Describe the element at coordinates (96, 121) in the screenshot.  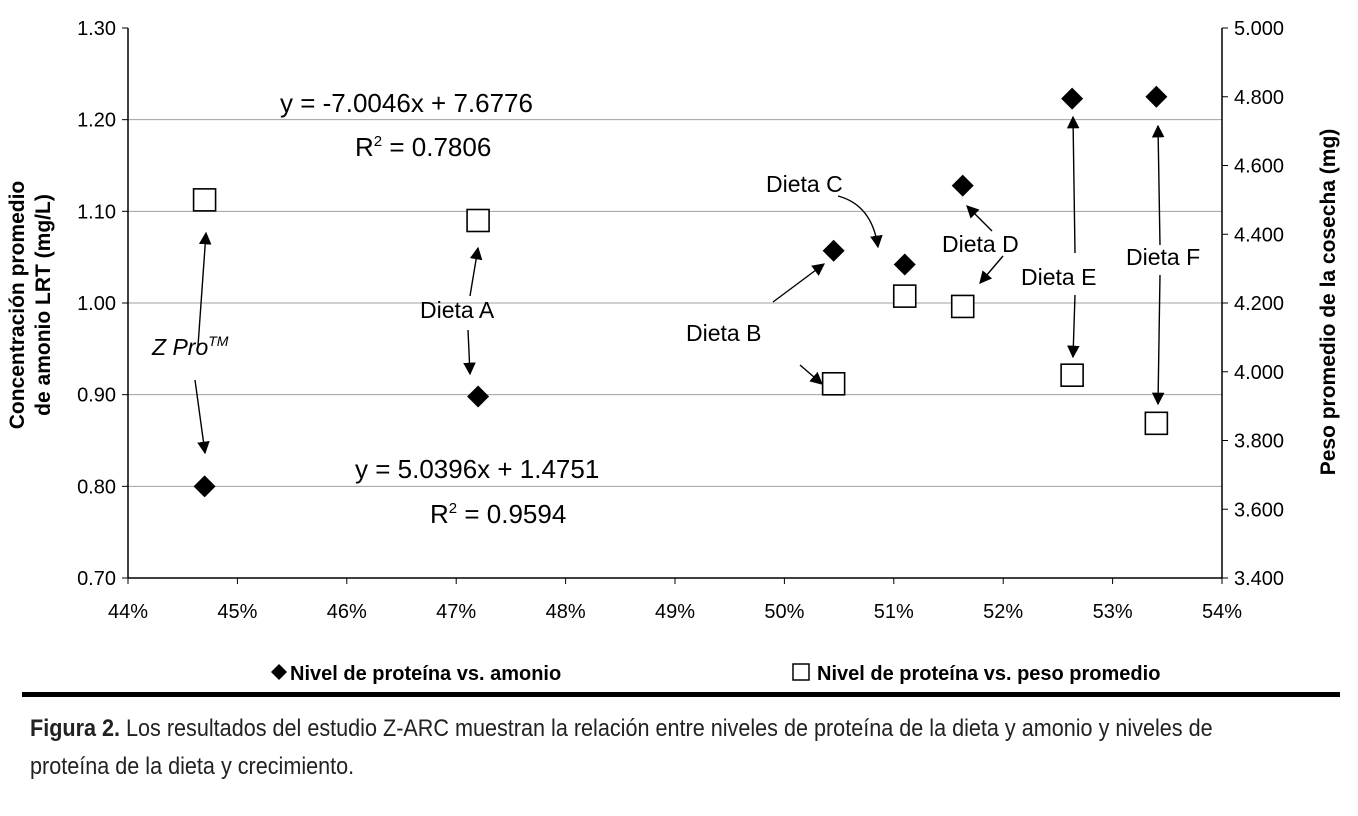
I see `y-left-tick-label: 1.20` at that location.